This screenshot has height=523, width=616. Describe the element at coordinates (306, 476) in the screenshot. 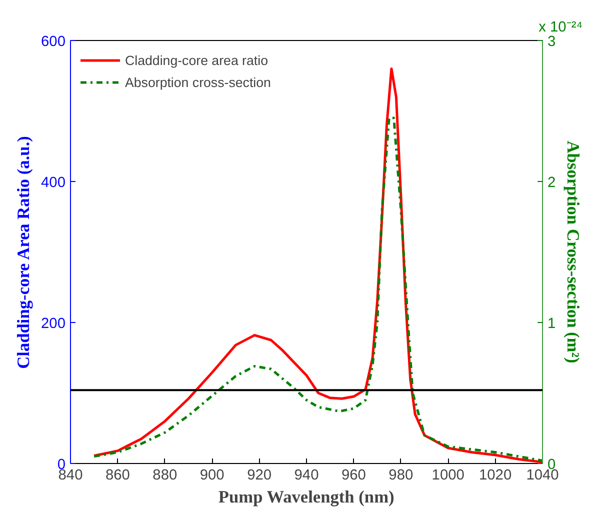

I see `x-tick-label: 940` at that location.